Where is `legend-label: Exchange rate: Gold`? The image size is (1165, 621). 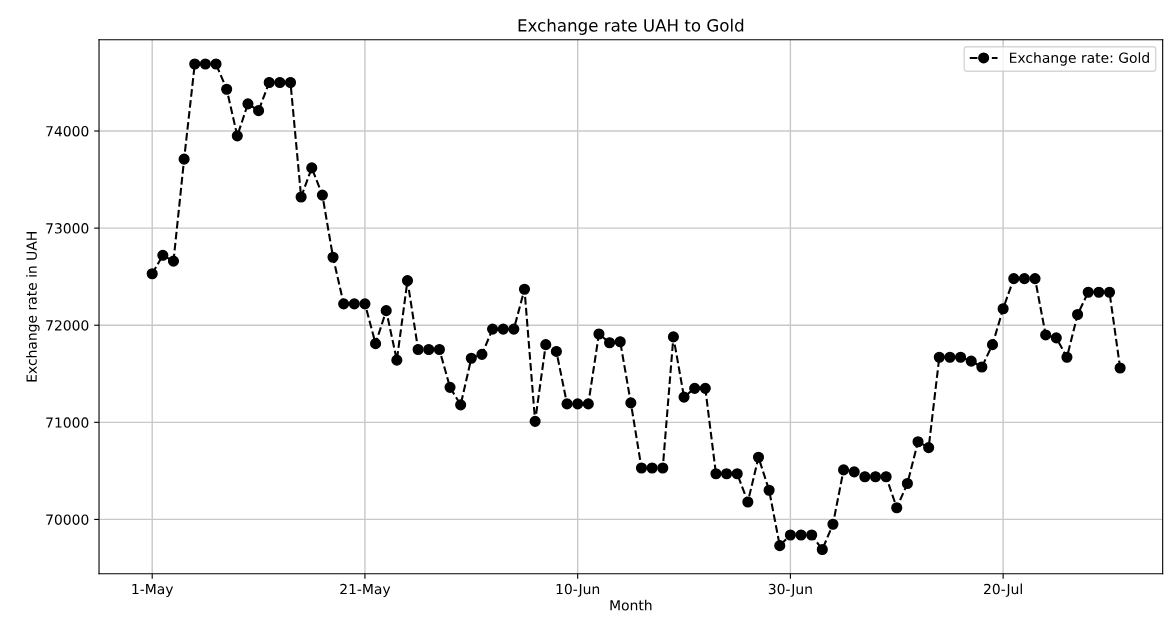
legend-label: Exchange rate: Gold is located at coordinates (1079, 59).